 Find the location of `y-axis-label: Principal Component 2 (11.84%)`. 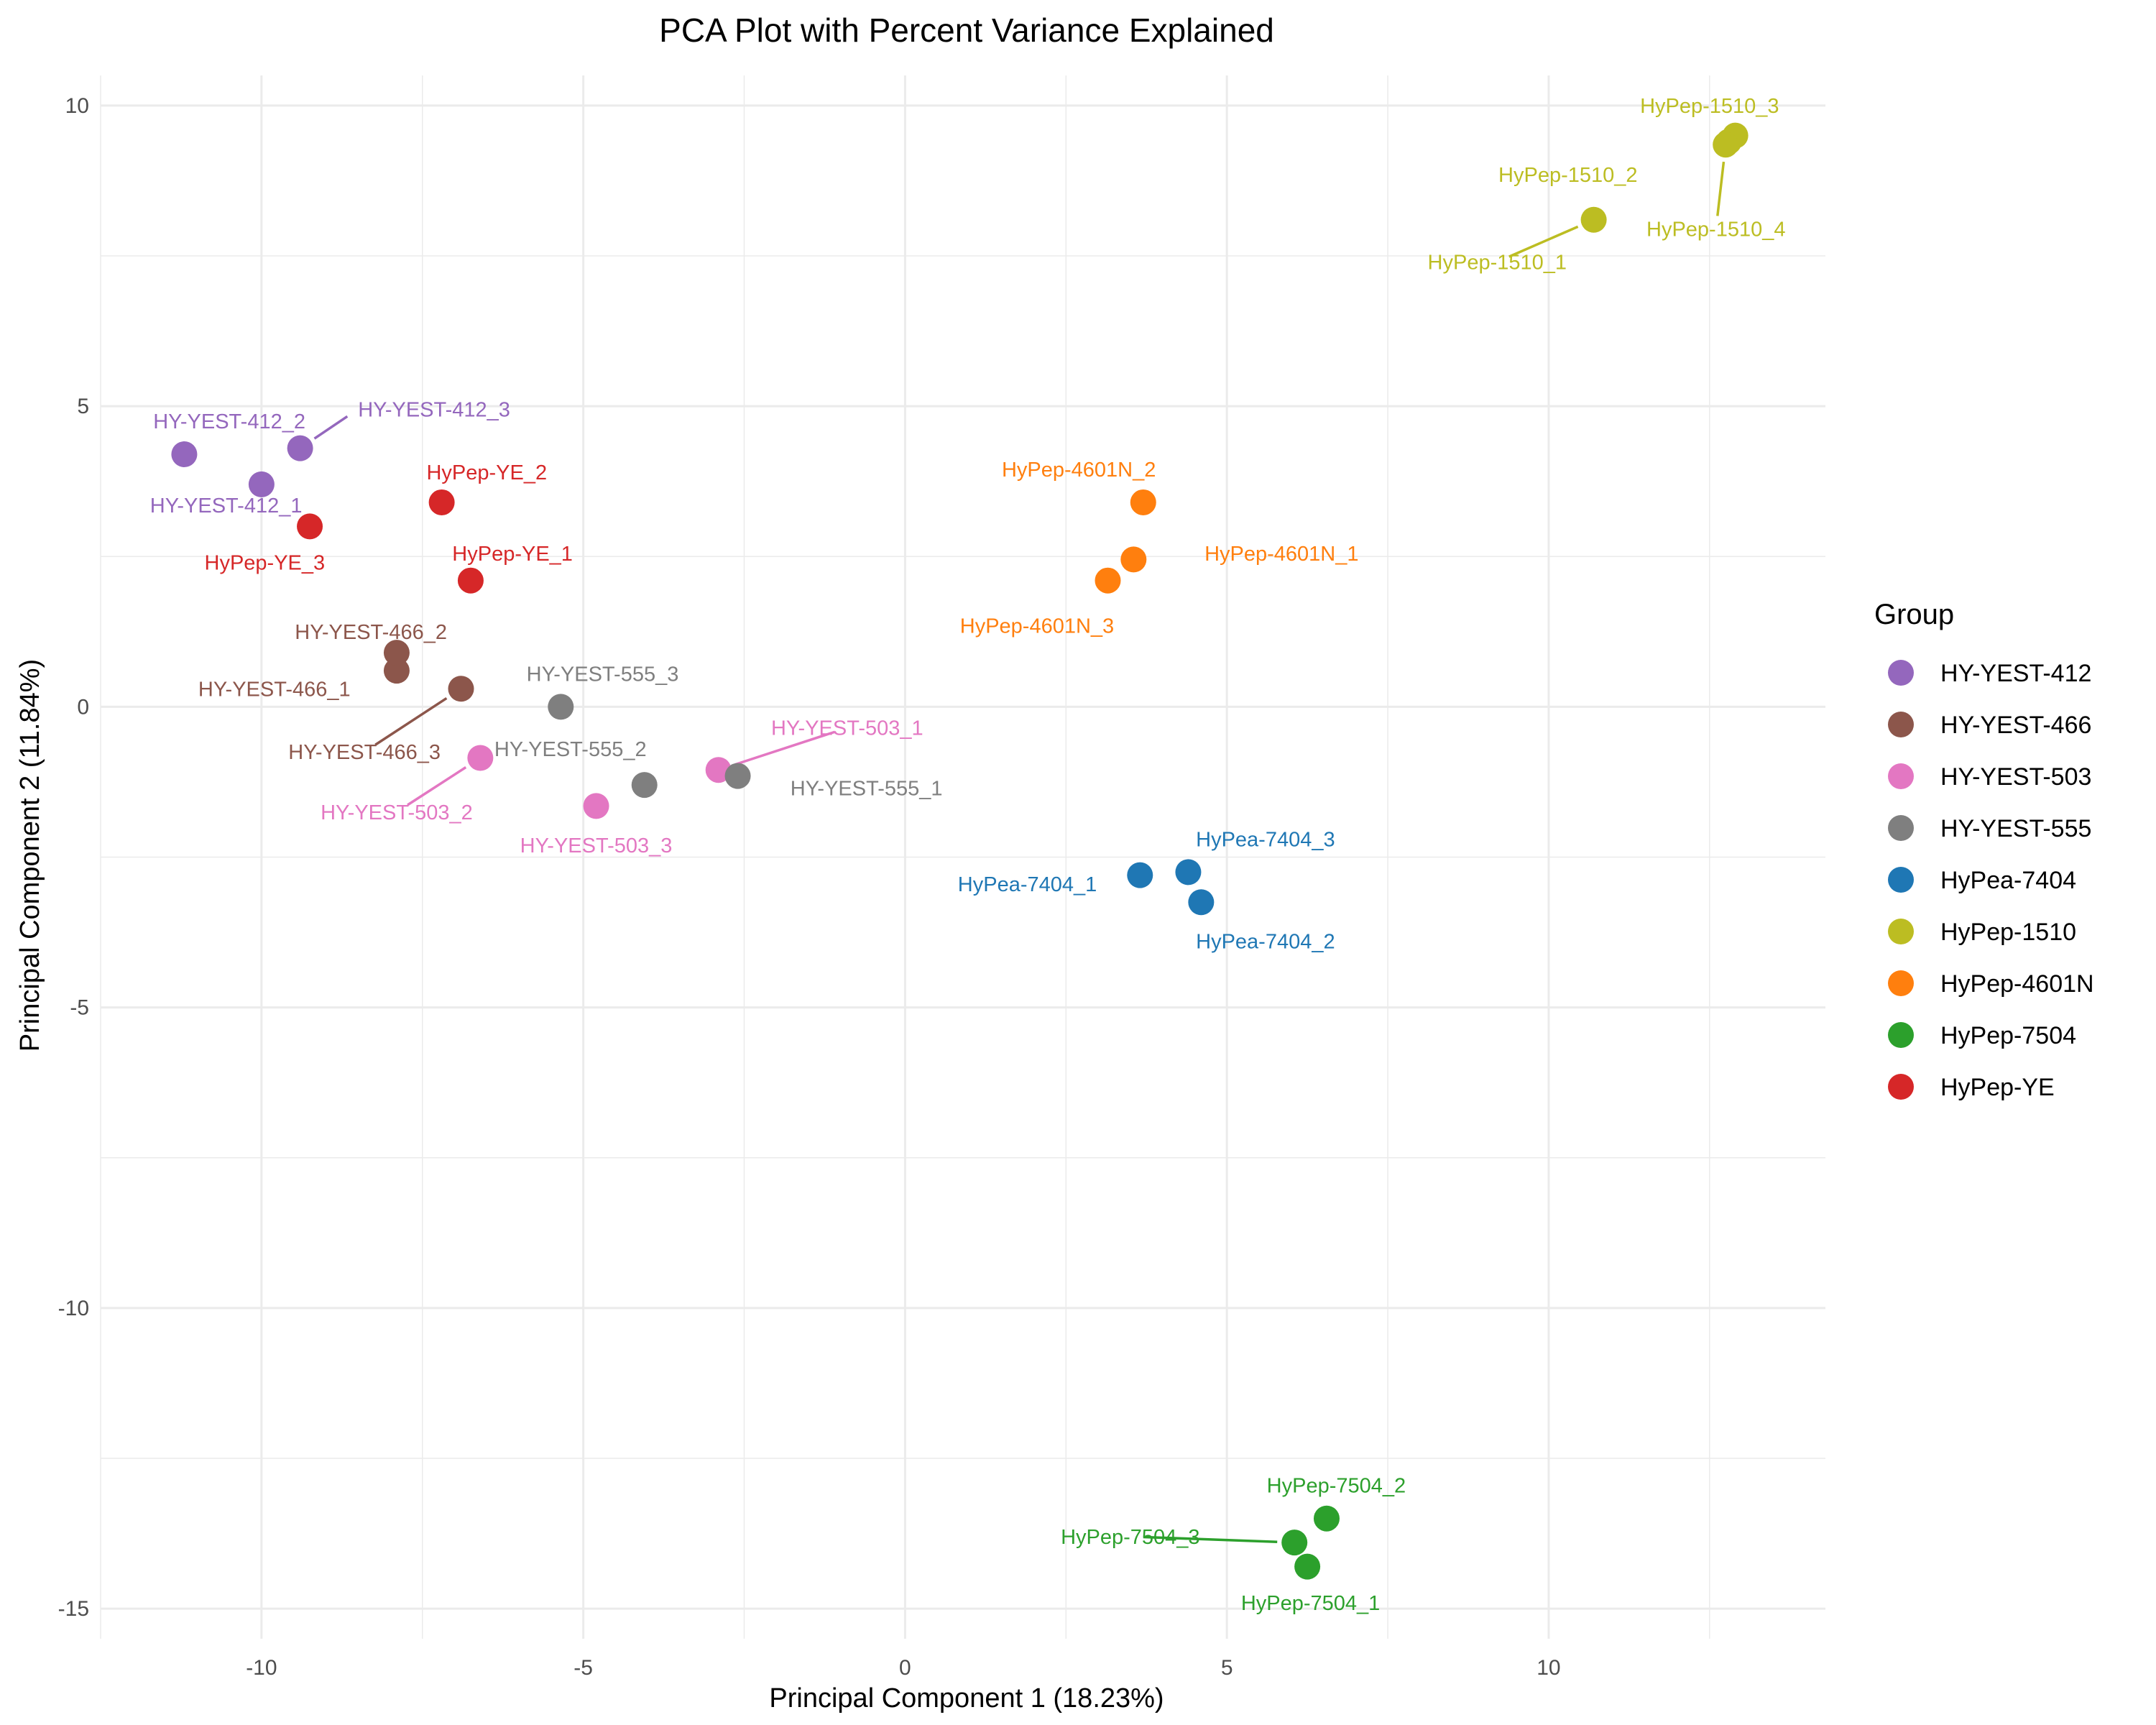

y-axis-label: Principal Component 2 (11.84%) is located at coordinates (30, 855).